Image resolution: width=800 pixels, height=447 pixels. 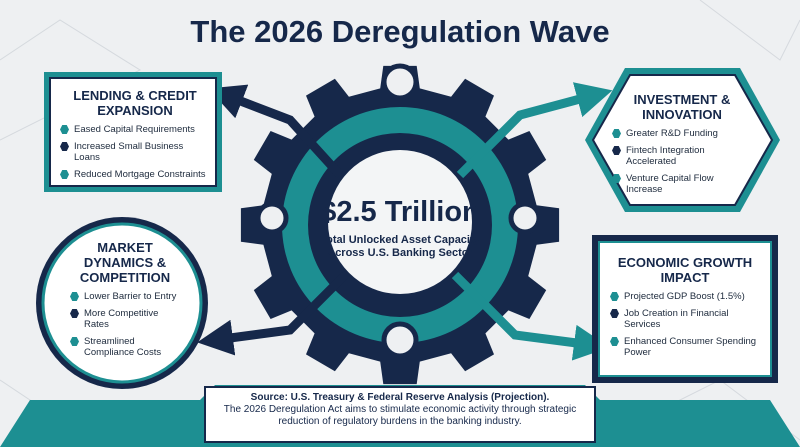 I want to click on panel-item: Enhanced Consumer Spending Power, so click(x=685, y=347).